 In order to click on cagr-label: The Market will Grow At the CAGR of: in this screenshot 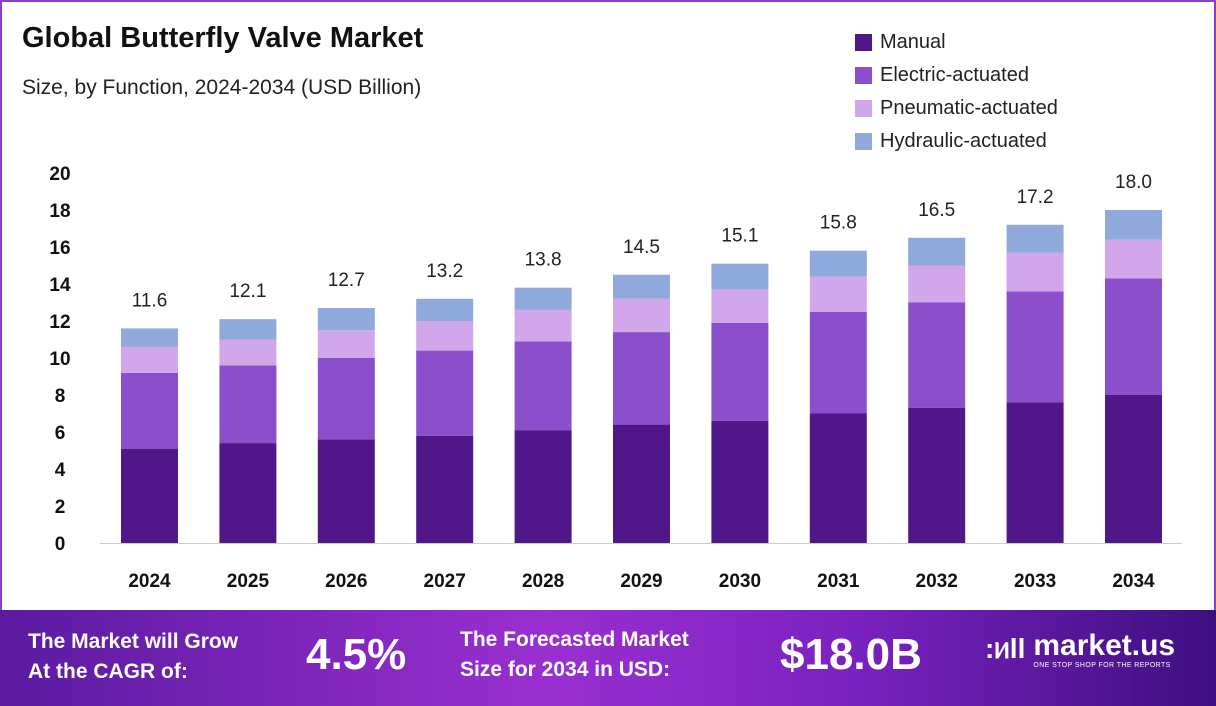, I will do `click(133, 657)`.